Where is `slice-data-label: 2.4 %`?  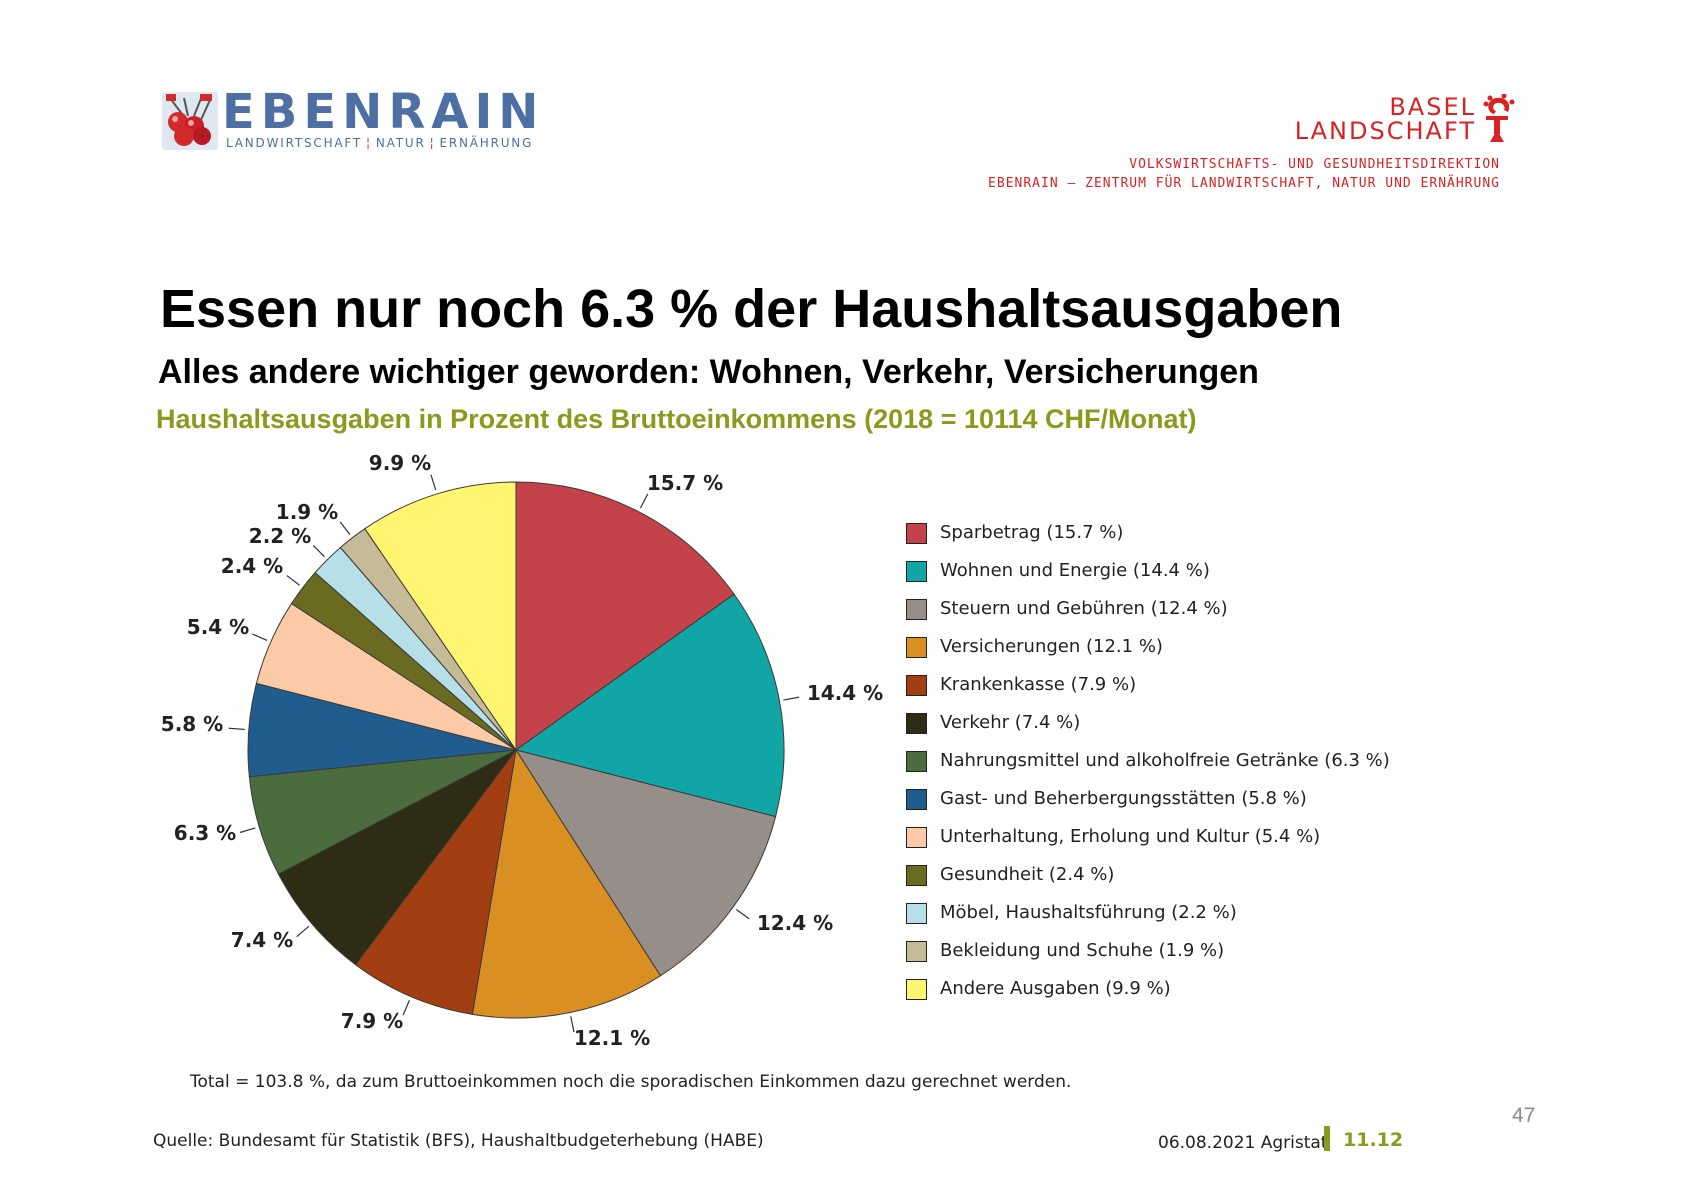
slice-data-label: 2.4 % is located at coordinates (252, 566).